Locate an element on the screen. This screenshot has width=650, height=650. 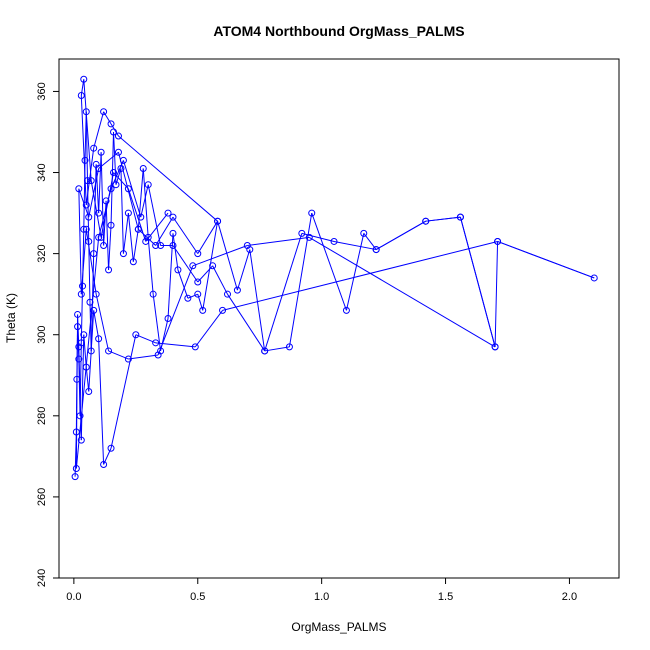
chart-title: ATOM4 Northbound OrgMass_PALMS is located at coordinates (338, 31).